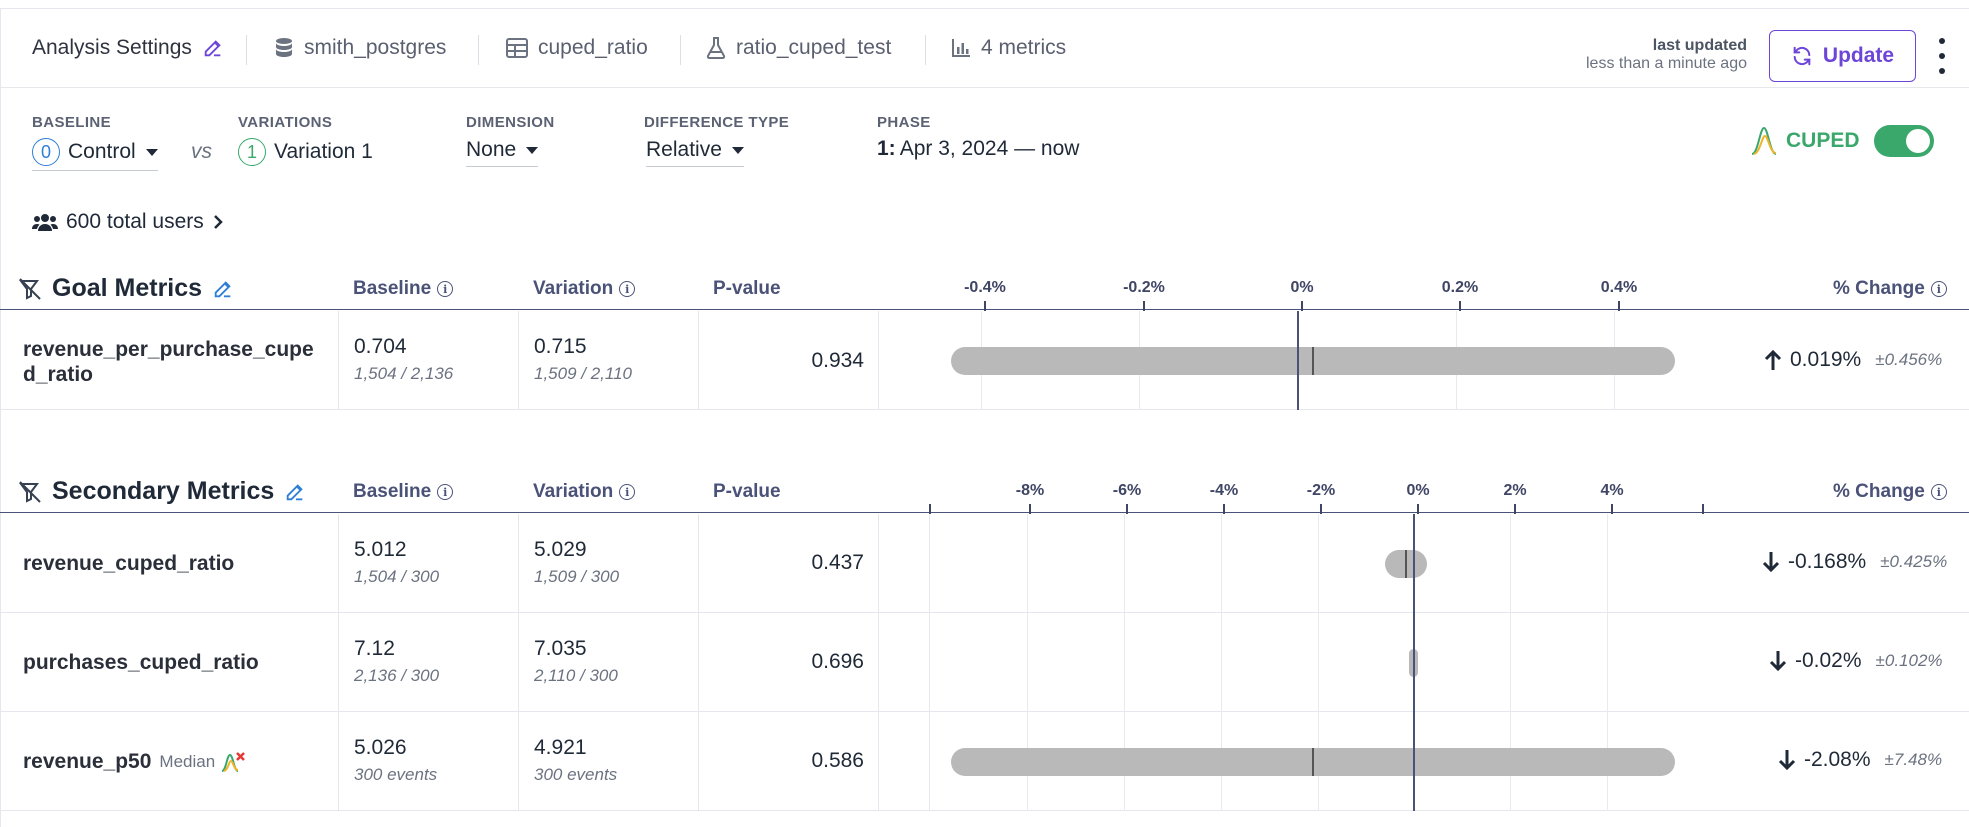  Describe the element at coordinates (716, 48) in the screenshot. I see `flask-icon` at that location.